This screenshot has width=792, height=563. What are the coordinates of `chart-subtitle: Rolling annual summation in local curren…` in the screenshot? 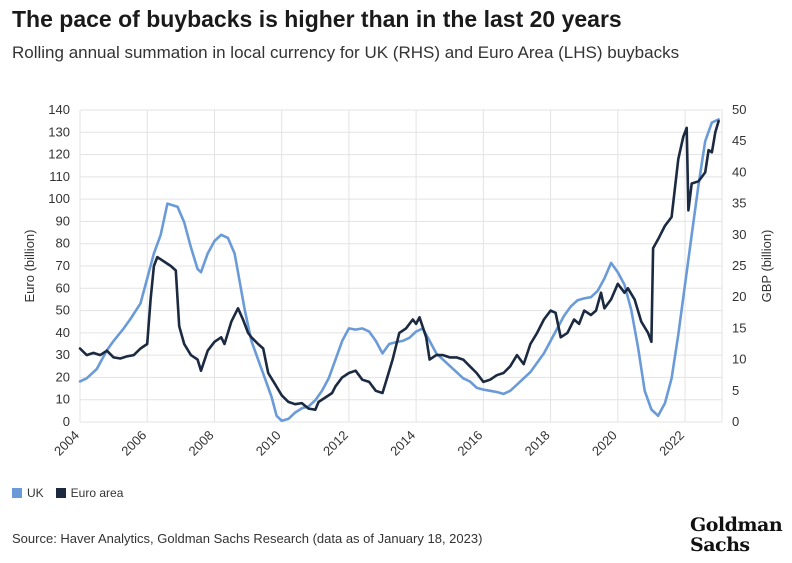 It's located at (346, 52).